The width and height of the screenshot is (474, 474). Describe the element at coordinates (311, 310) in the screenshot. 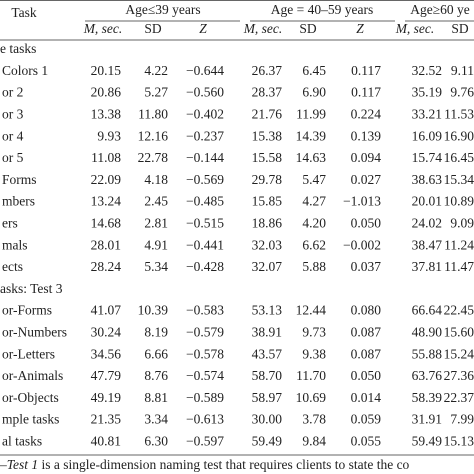

I see `cell: 12.44` at that location.